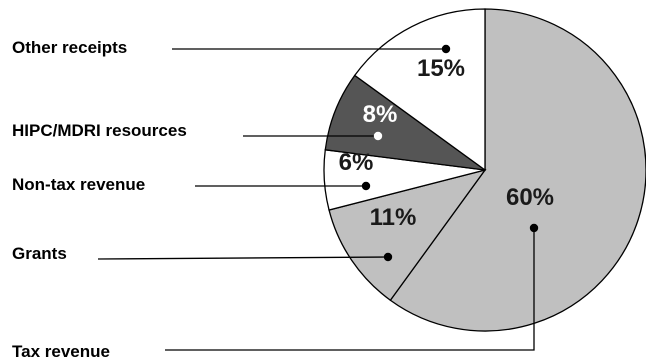 The image size is (646, 362). What do you see at coordinates (243, 258) in the screenshot?
I see `leader-line-grants` at bounding box center [243, 258].